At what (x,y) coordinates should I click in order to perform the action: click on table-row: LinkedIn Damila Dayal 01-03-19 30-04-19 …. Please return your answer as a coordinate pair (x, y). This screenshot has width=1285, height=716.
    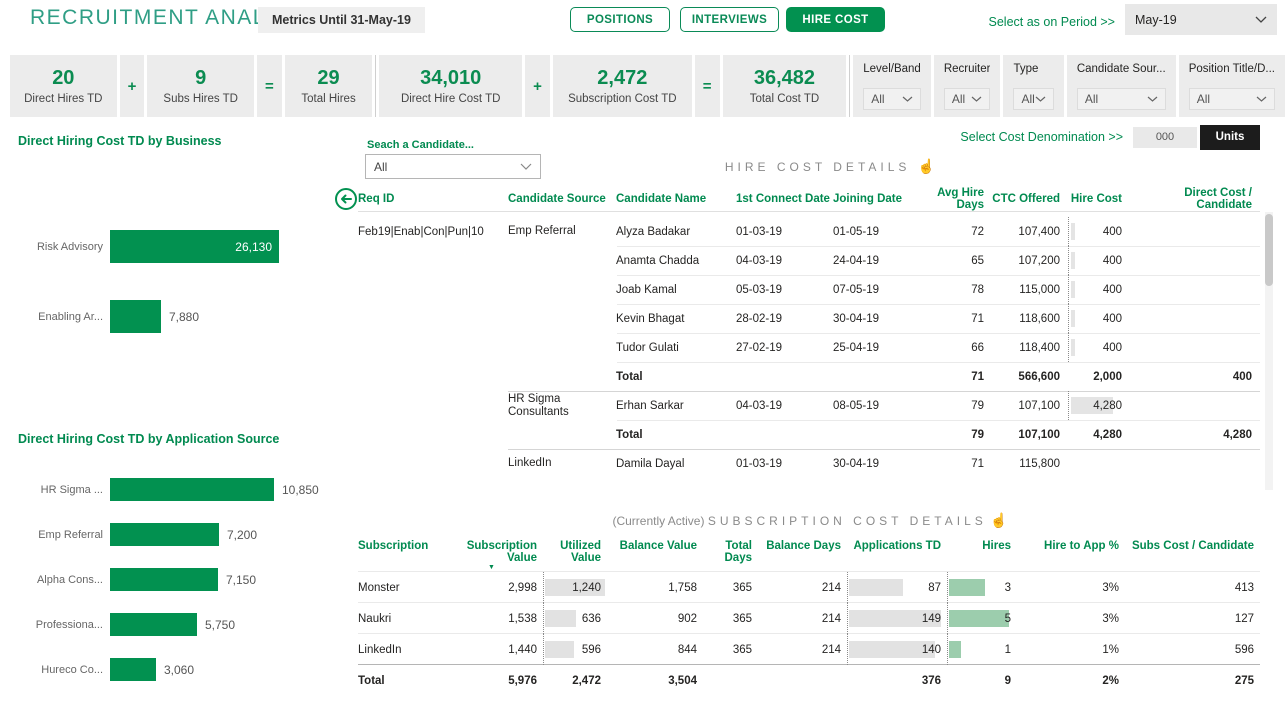
    Looking at the image, I should click on (809, 463).